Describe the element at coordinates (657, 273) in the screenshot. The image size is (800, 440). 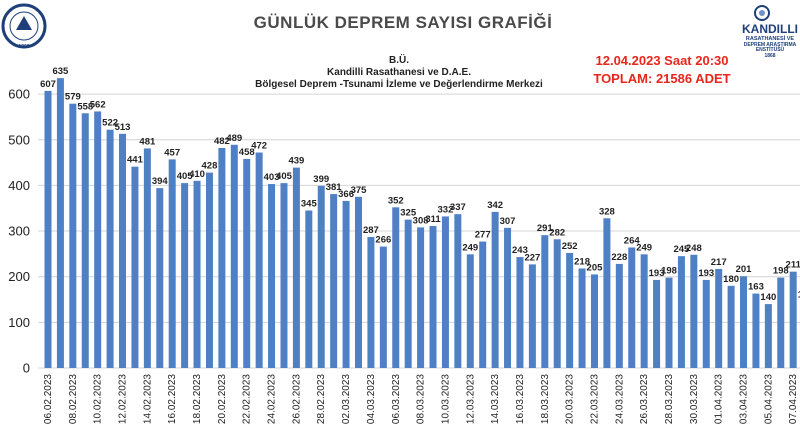
I see `data-label: 193` at that location.